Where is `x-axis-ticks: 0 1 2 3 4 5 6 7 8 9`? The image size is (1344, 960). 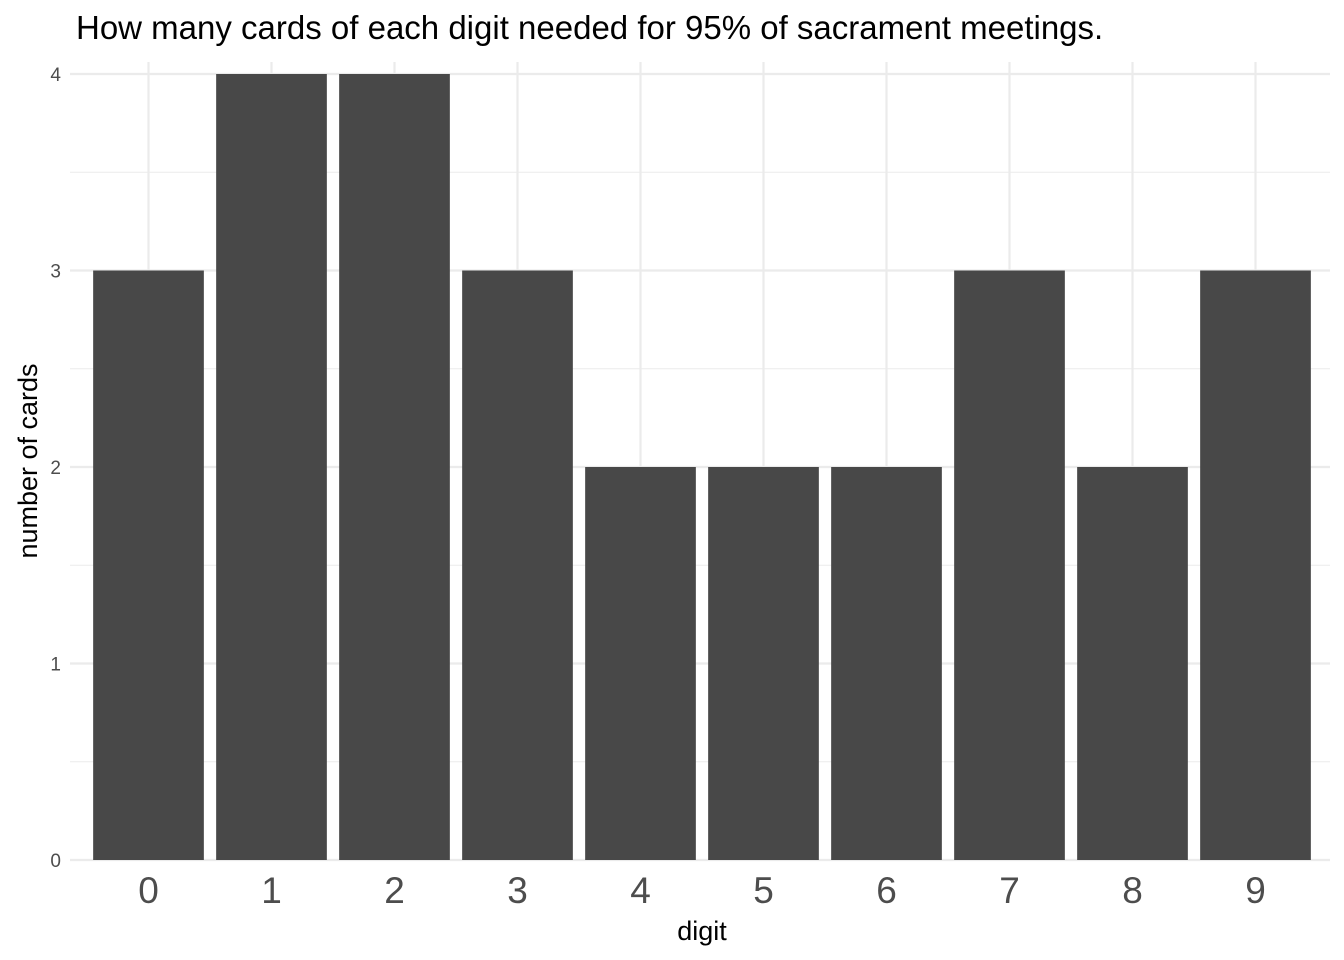
x-axis-ticks: 0 1 2 3 4 5 6 7 8 9 is located at coordinates (702, 890).